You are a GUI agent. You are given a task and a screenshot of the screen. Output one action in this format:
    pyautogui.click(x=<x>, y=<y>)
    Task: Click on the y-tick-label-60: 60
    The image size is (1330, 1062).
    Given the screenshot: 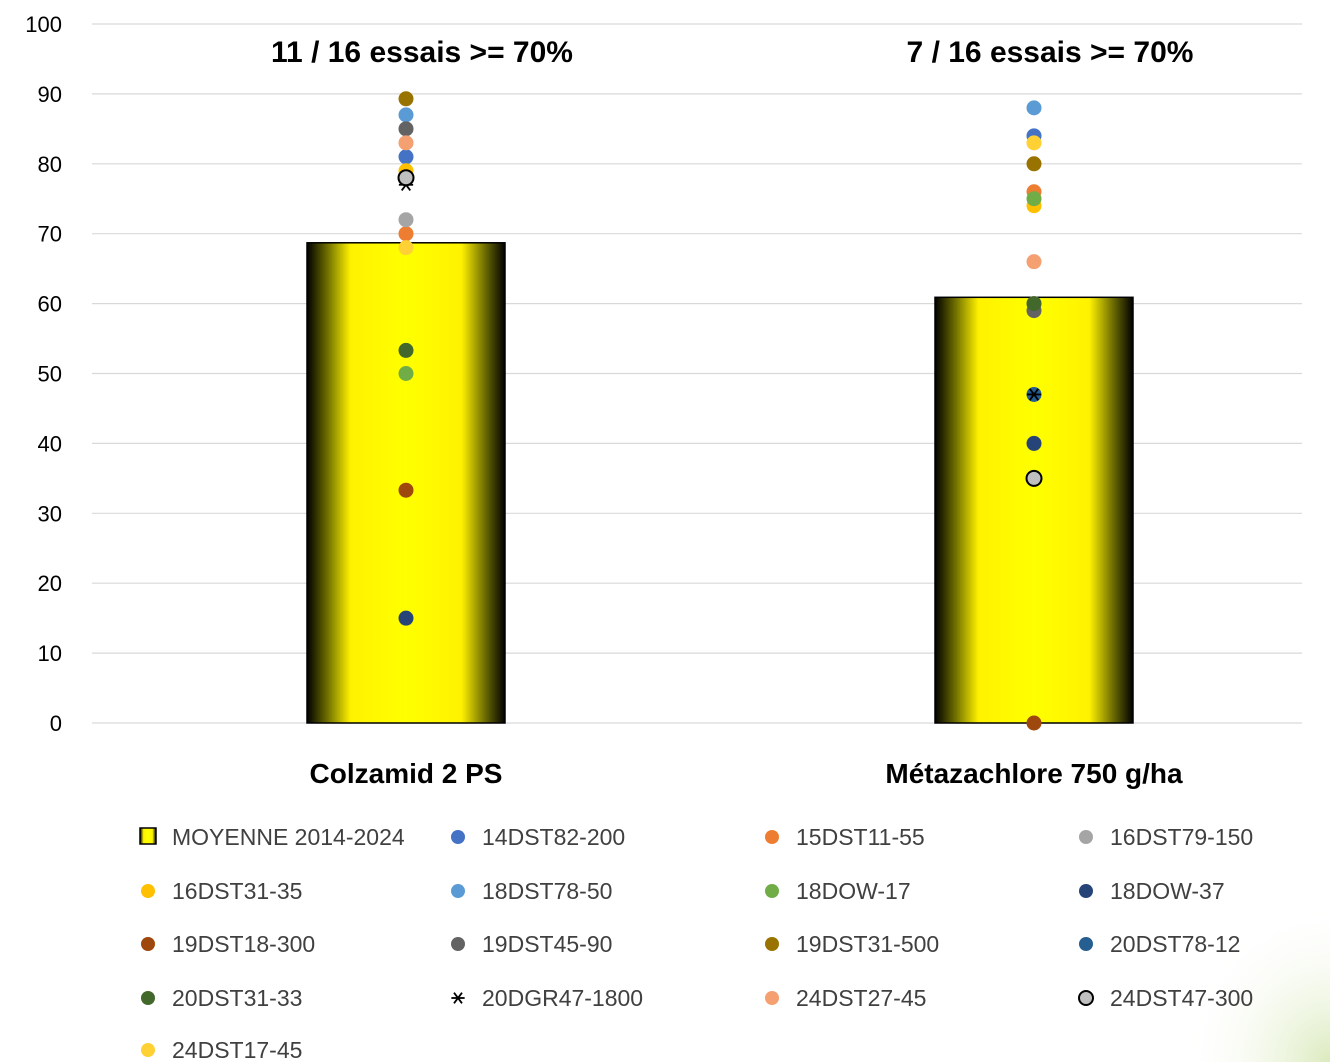 What is the action you would take?
    pyautogui.click(x=50, y=304)
    